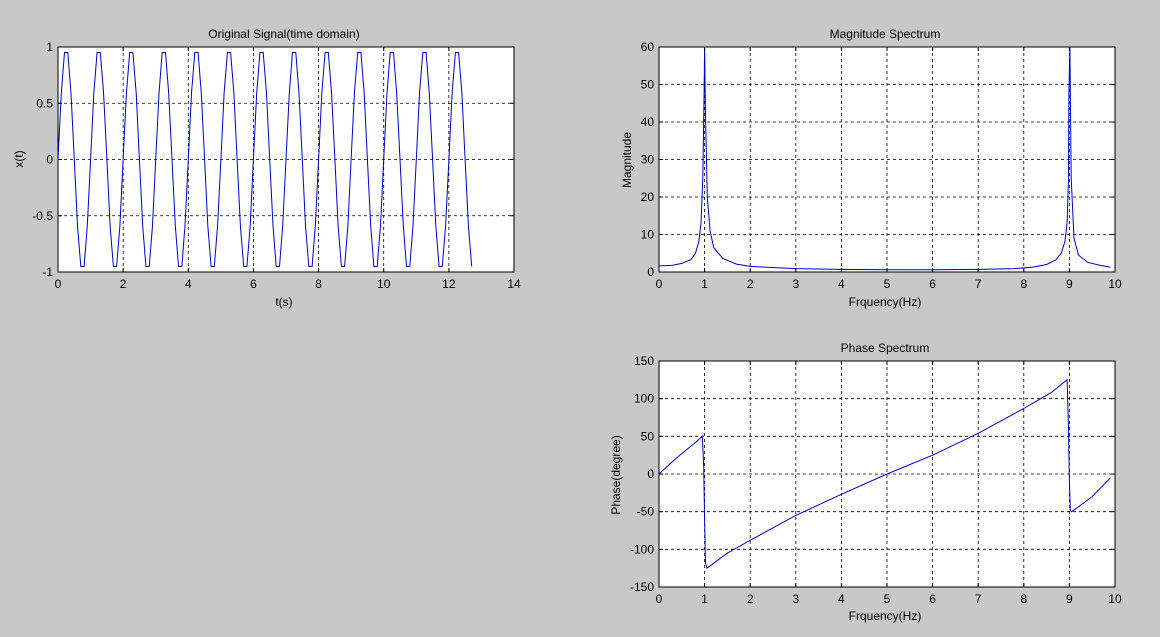 The image size is (1160, 637). Describe the element at coordinates (253, 284) in the screenshot. I see `time-xtick-label: 6` at that location.